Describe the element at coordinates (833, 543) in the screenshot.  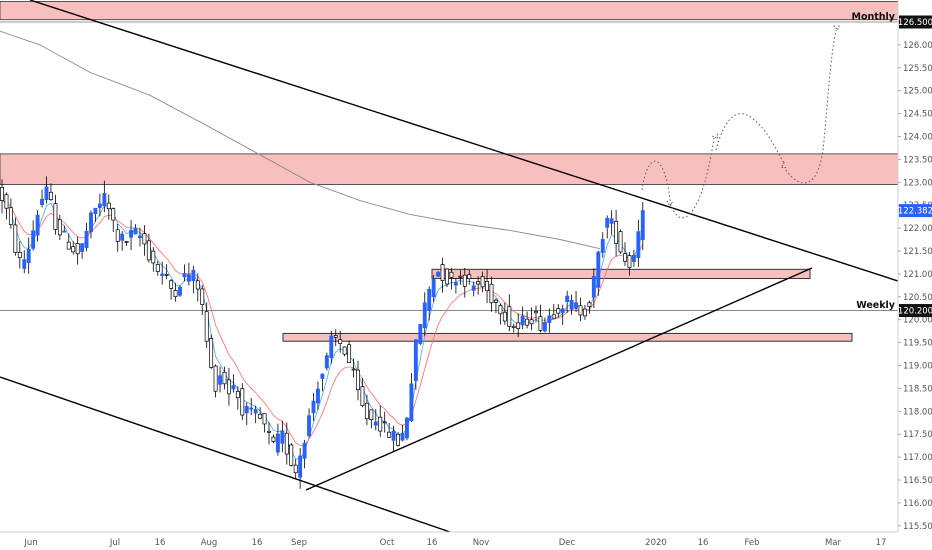
I see `time-tick-label: Mar` at that location.